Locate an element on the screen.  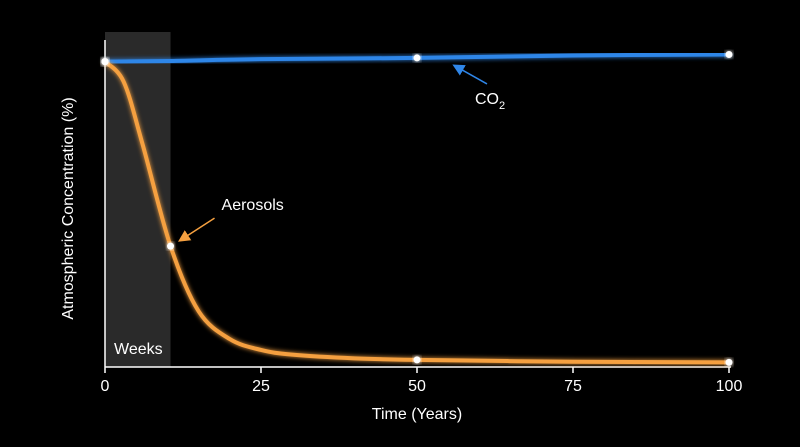
weeks-shaded-region is located at coordinates (138, 199).